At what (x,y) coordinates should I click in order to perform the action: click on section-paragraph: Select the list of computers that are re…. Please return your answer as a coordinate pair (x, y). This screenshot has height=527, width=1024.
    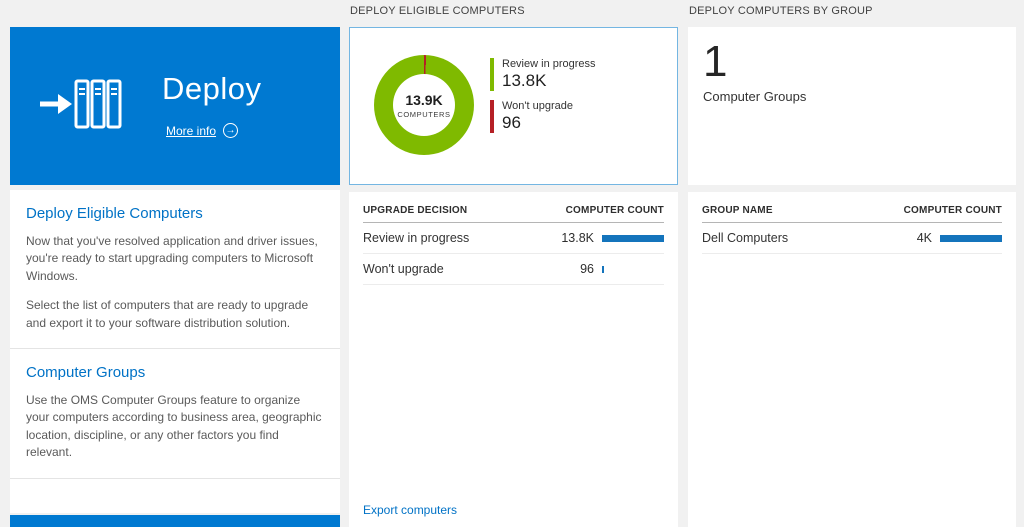
    Looking at the image, I should click on (167, 314).